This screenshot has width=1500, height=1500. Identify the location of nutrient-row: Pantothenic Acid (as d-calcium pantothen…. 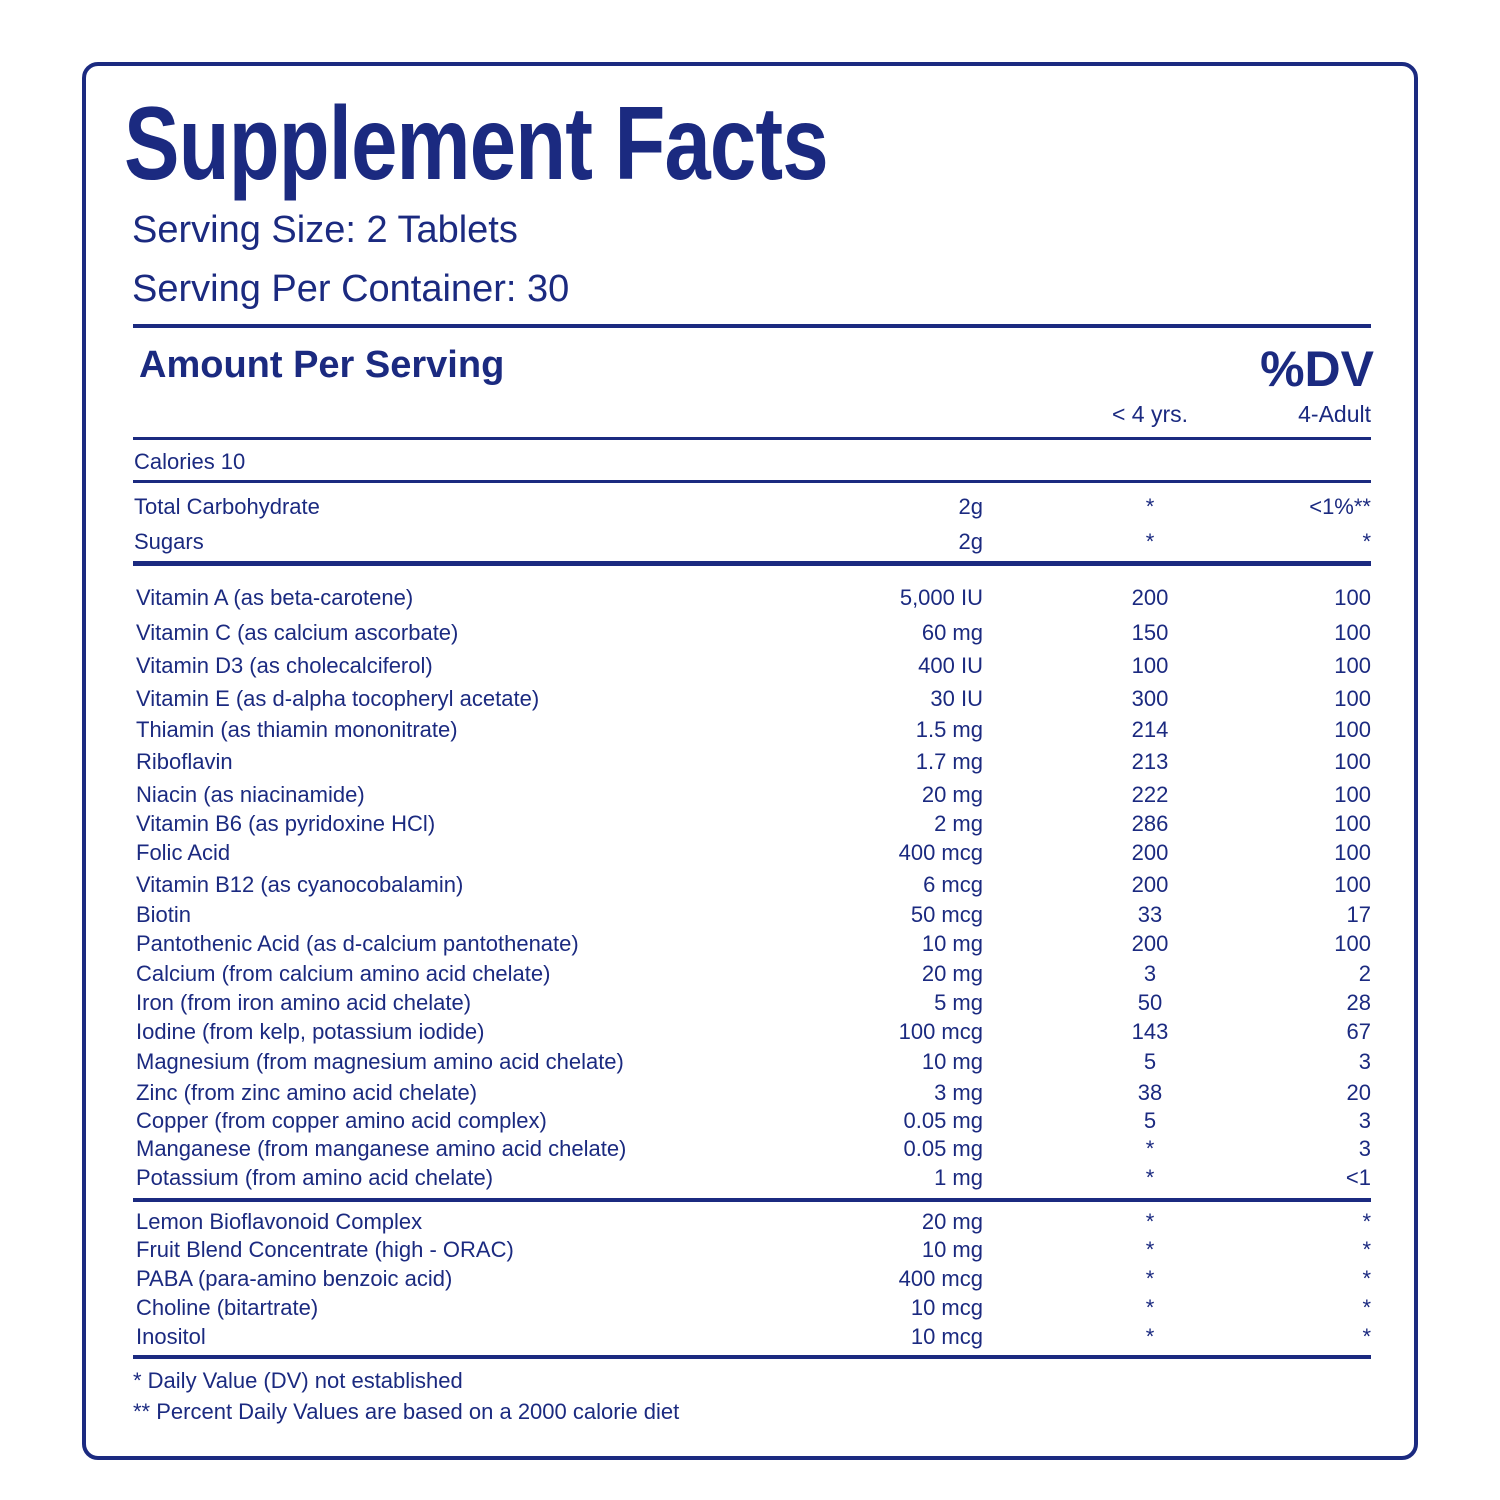
(750, 944).